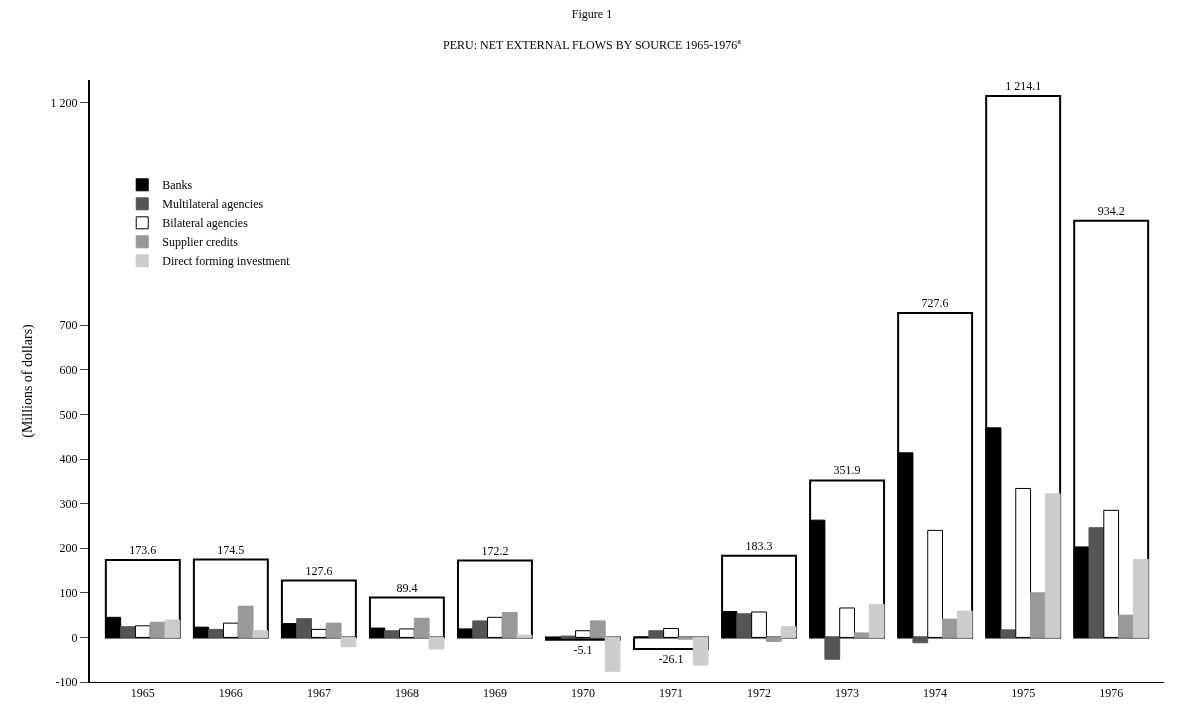 The image size is (1184, 722). I want to click on y-tick-label: 700, so click(68, 325).